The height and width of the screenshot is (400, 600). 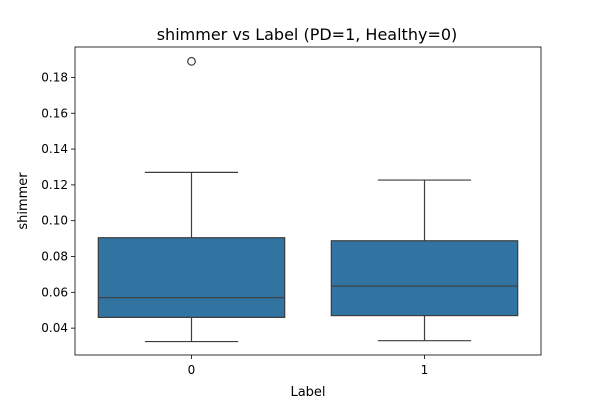 What do you see at coordinates (307, 34) in the screenshot?
I see `chart-title: shimmer vs Label (PD=1, Healthy=0)` at bounding box center [307, 34].